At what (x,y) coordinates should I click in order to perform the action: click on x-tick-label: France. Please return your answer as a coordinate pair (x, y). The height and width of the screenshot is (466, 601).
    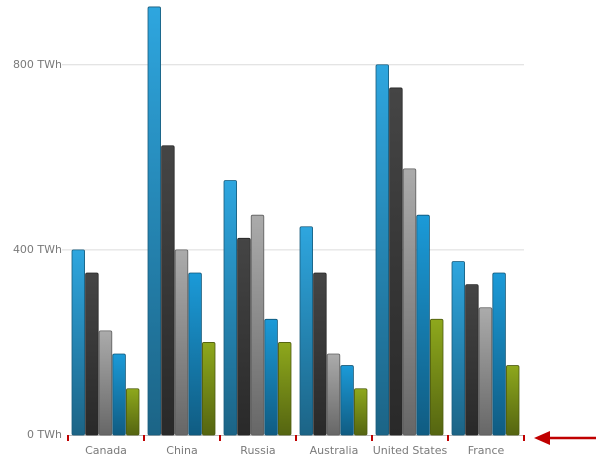
    Looking at the image, I should click on (486, 450).